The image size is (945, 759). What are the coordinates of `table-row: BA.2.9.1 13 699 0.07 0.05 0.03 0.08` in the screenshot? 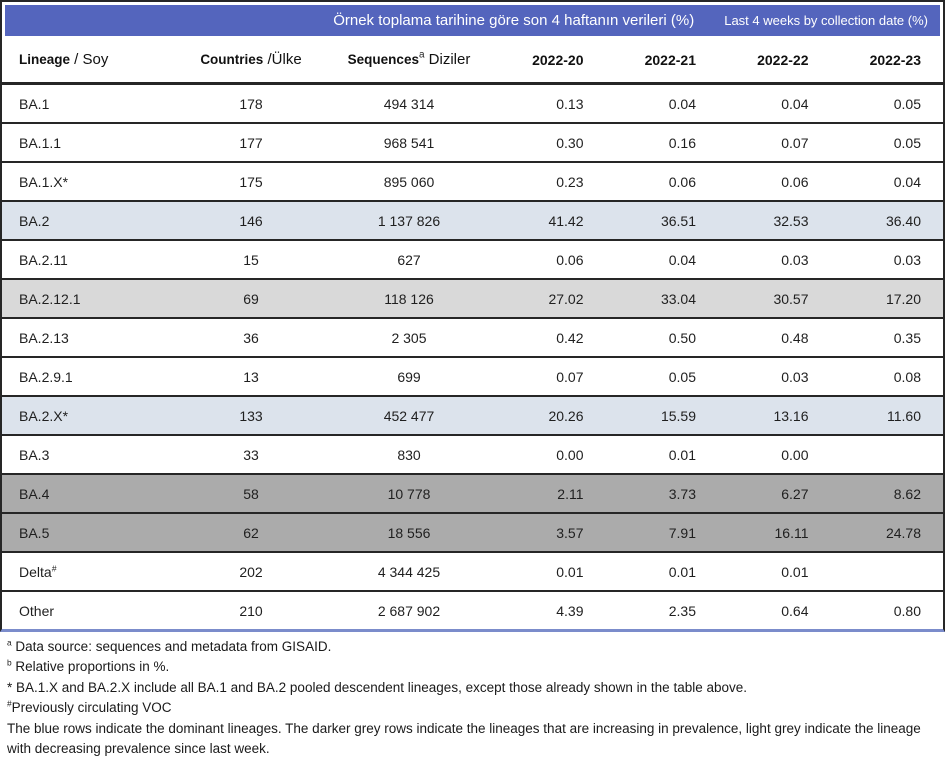 It's located at (472, 376).